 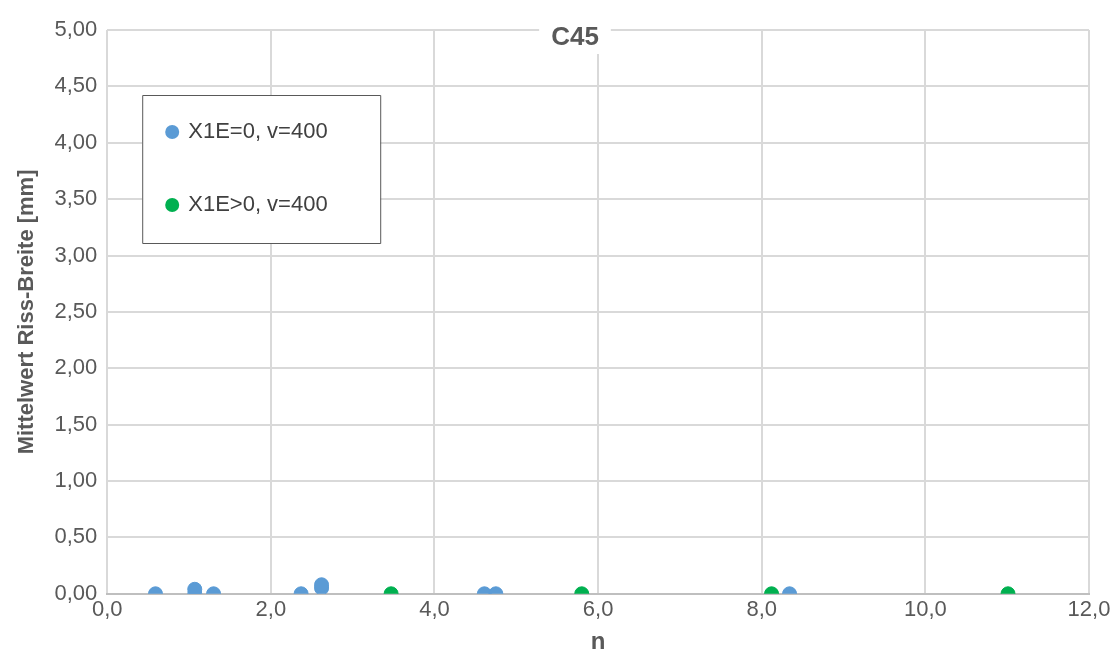 What do you see at coordinates (271, 609) in the screenshot?
I see `x-tick-label: 2,0` at bounding box center [271, 609].